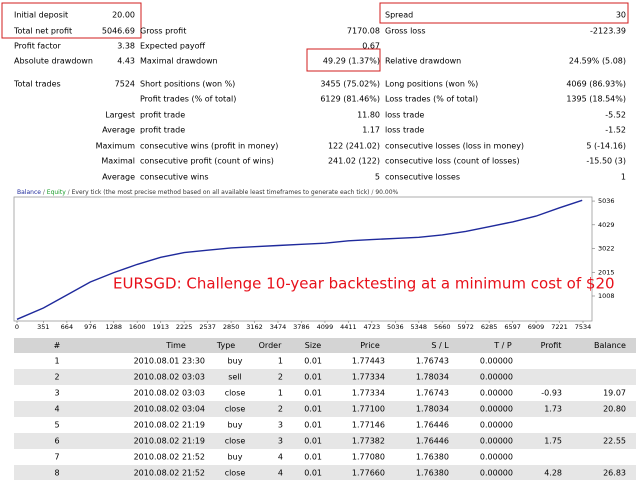  Describe the element at coordinates (113, 327) in the screenshot. I see `x-tick-label: 1288` at that location.